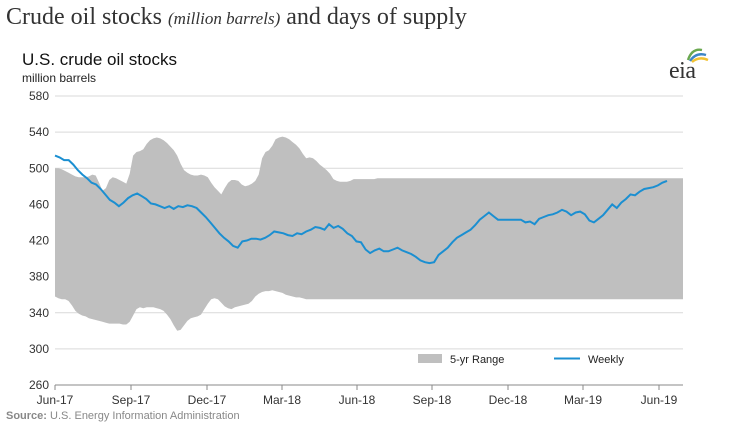 This screenshot has width=741, height=431. I want to click on page-title-units: (million barrels), so click(224, 18).